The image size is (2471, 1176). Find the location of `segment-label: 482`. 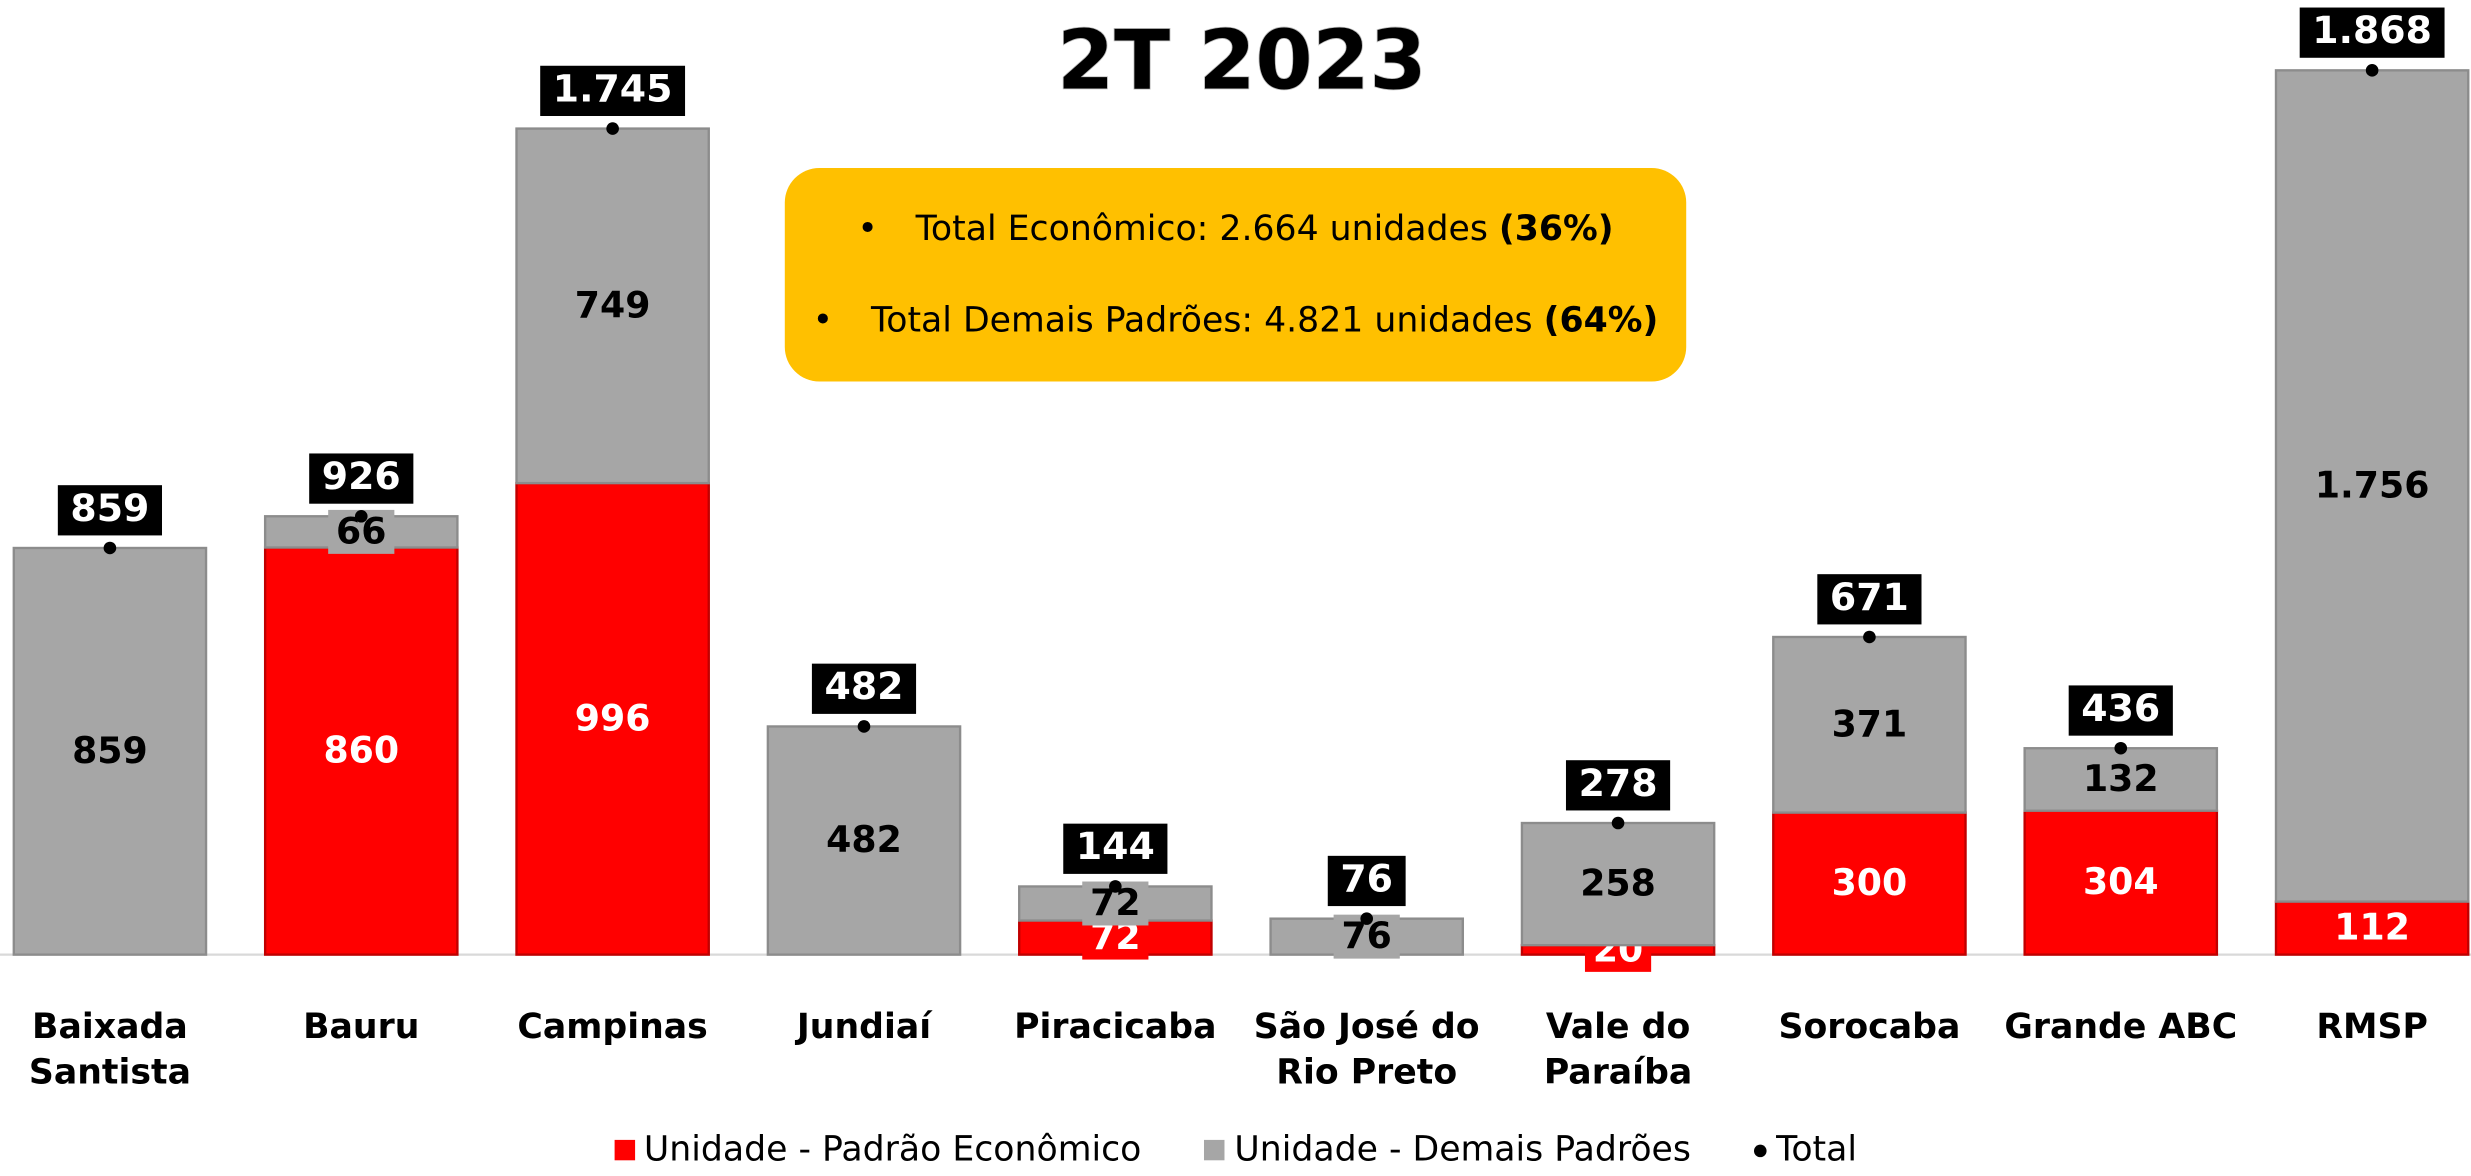

segment-label: 482 is located at coordinates (864, 839).